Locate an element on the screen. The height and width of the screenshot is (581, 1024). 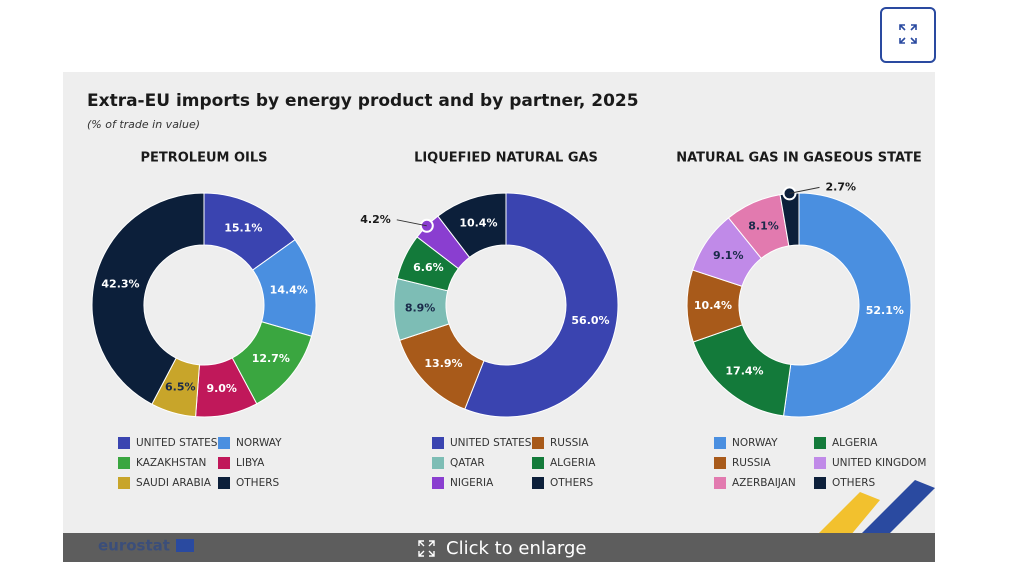
legend-label: KAZAKHSTAN is located at coordinates (171, 463).